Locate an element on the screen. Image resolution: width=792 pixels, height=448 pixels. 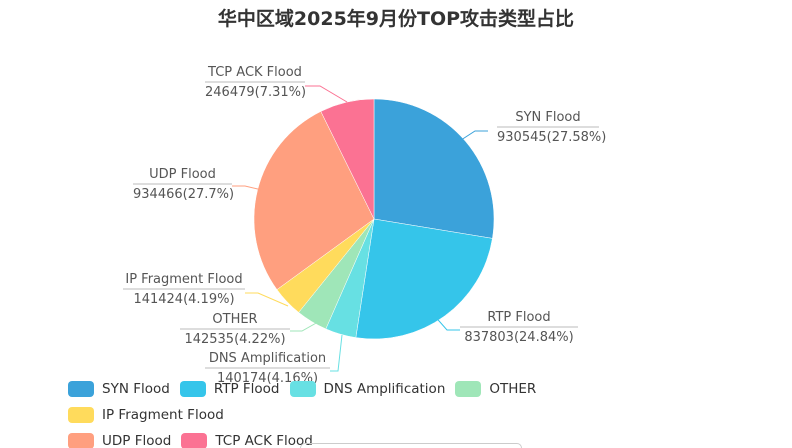
data-label: OTHER 142535(4.22%) is located at coordinates (235, 329).